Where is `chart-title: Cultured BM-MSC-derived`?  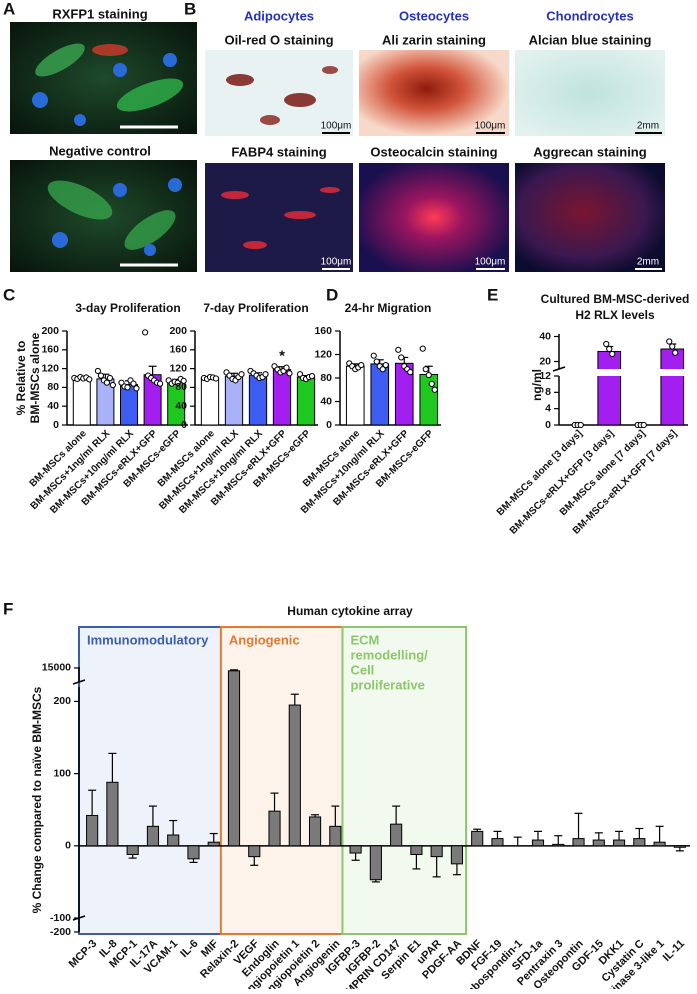 chart-title: Cultured BM-MSC-derived is located at coordinates (615, 299).